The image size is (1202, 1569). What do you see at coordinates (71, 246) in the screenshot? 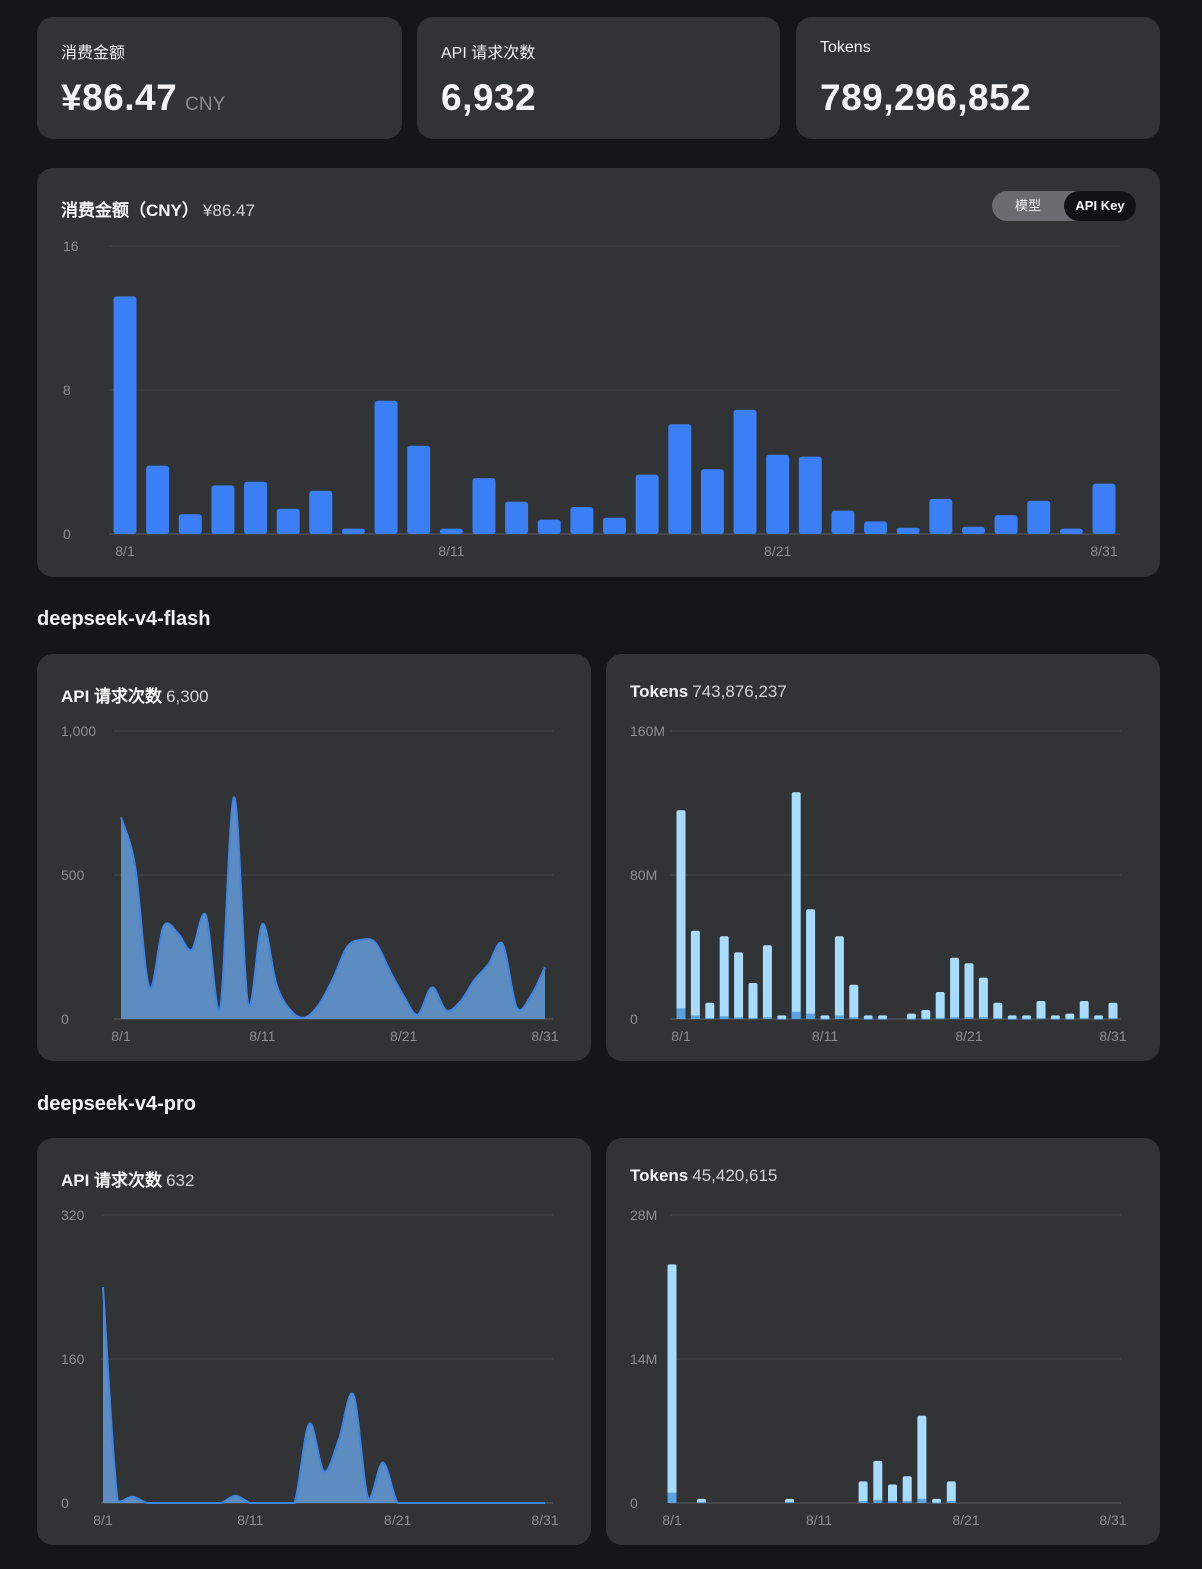
I see `y-tick-label: 16` at bounding box center [71, 246].